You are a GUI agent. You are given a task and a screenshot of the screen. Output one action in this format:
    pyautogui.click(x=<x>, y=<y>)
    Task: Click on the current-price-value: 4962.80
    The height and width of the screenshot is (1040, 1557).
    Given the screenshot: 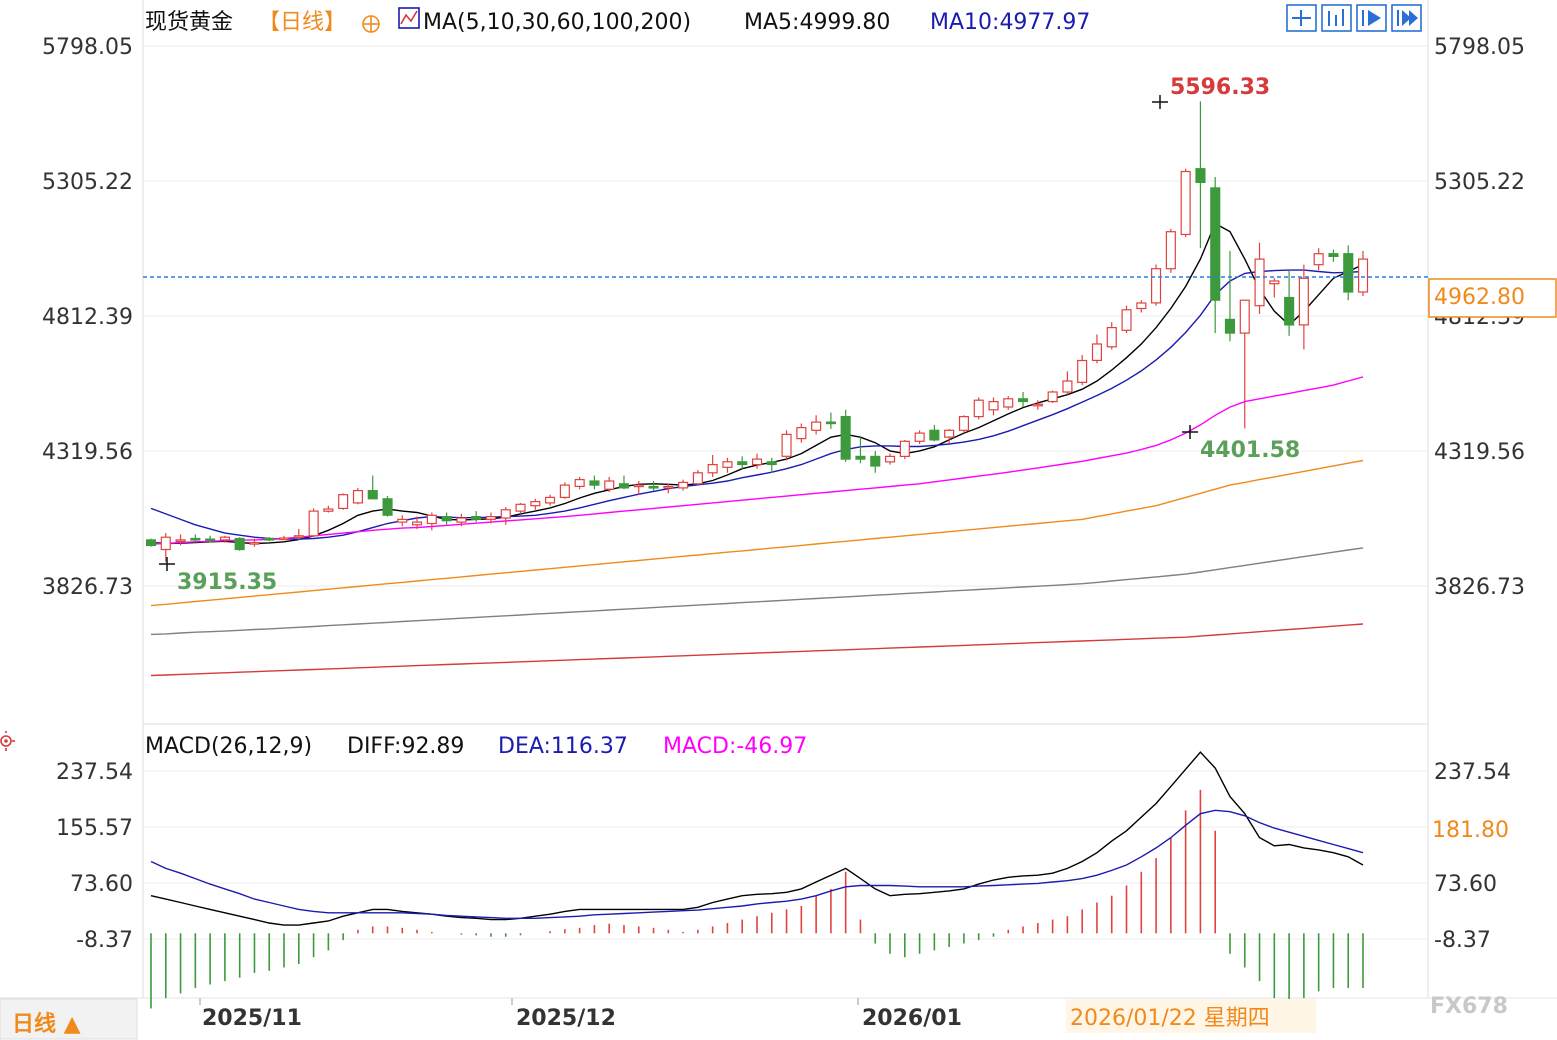 What is the action you would take?
    pyautogui.click(x=1479, y=297)
    